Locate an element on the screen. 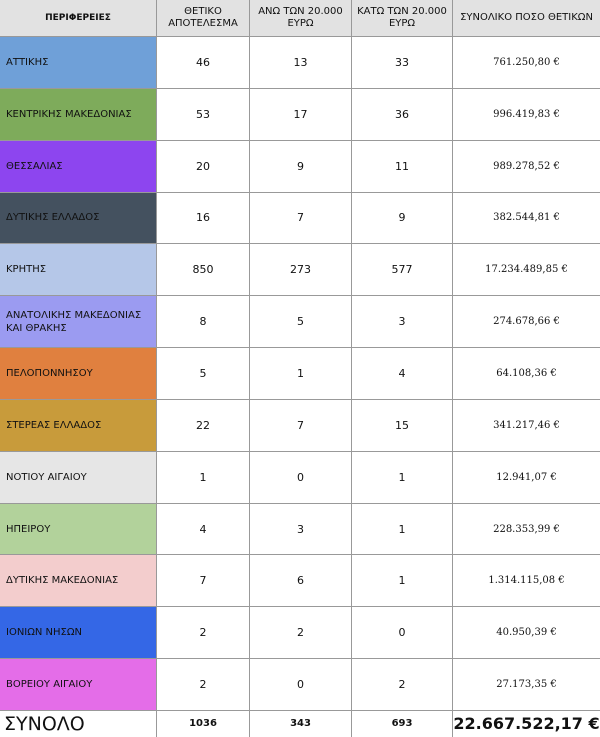 The width and height of the screenshot is (600, 737). total-cell: 693 is located at coordinates (402, 723).